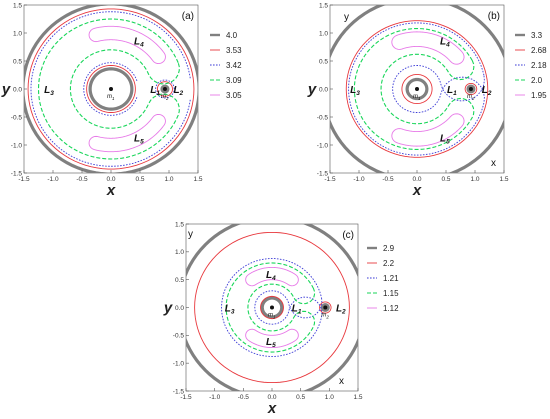  Describe the element at coordinates (17, 117) in the screenshot. I see `y-tick-label: -0.5` at that location.